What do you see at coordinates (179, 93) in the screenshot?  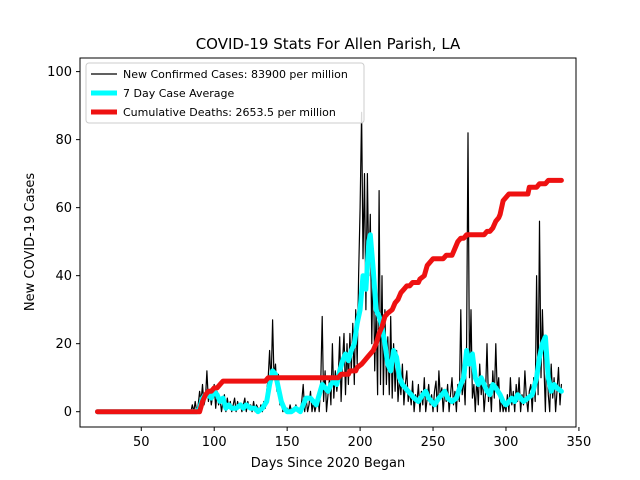 I see `seven-day-average-legend-label: 7 Day Case Average` at bounding box center [179, 93].